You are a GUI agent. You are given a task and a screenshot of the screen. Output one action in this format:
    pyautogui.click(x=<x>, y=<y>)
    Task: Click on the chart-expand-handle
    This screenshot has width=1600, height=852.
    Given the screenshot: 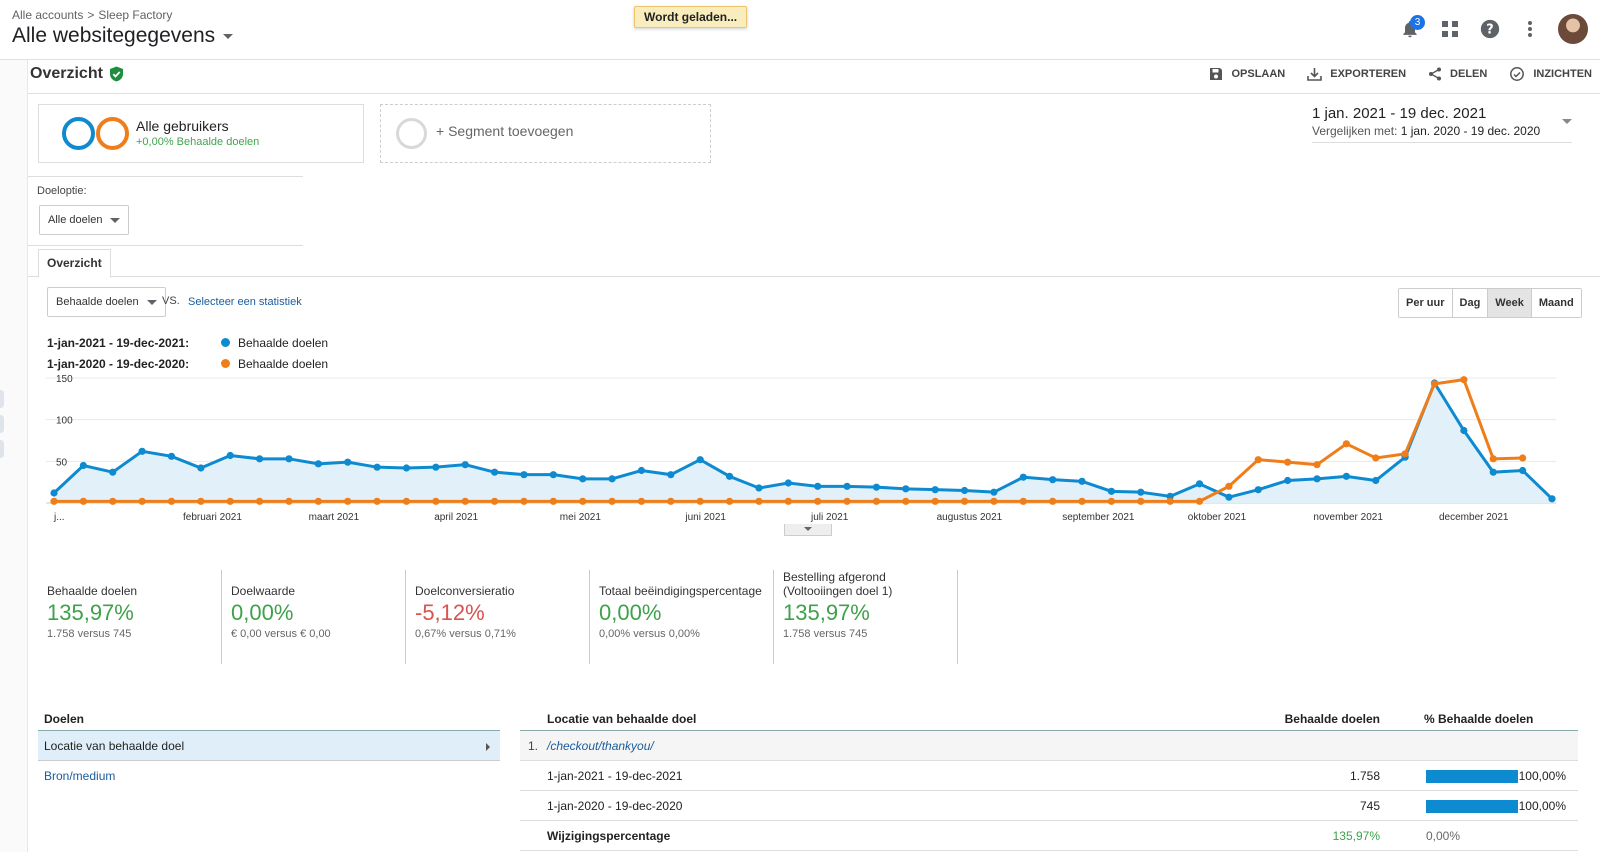 What is the action you would take?
    pyautogui.click(x=808, y=530)
    